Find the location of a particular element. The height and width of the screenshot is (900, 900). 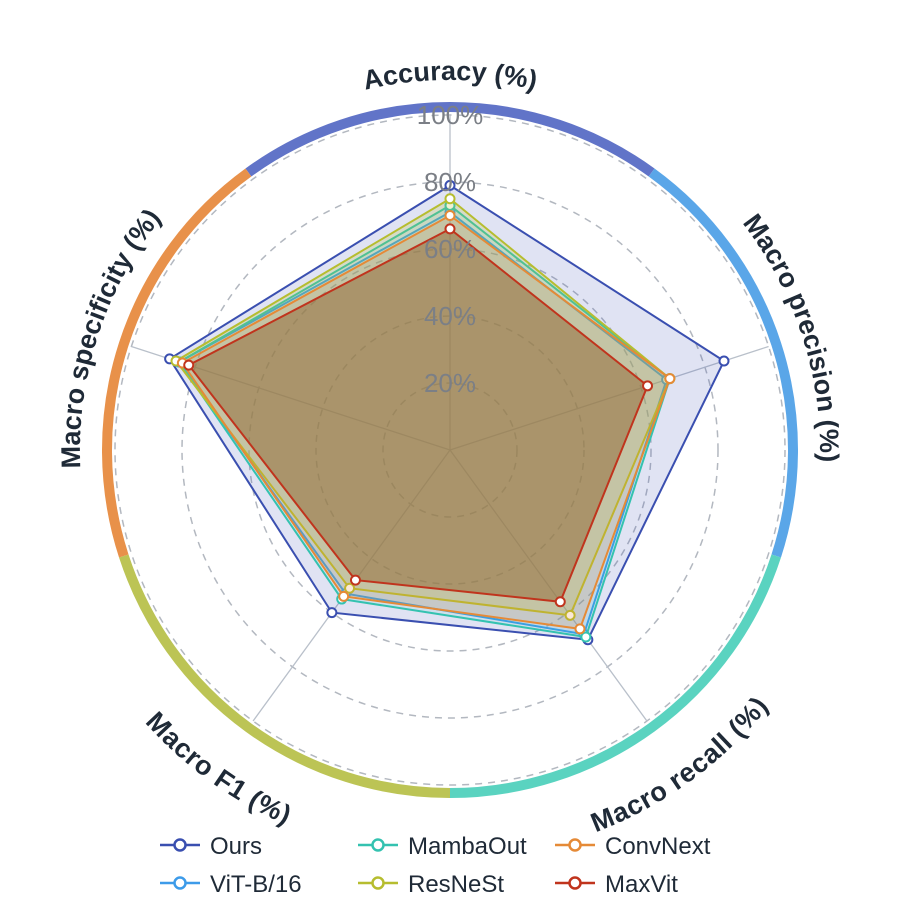

axis-label-3: Macro F1 (%) is located at coordinates (217, 768).